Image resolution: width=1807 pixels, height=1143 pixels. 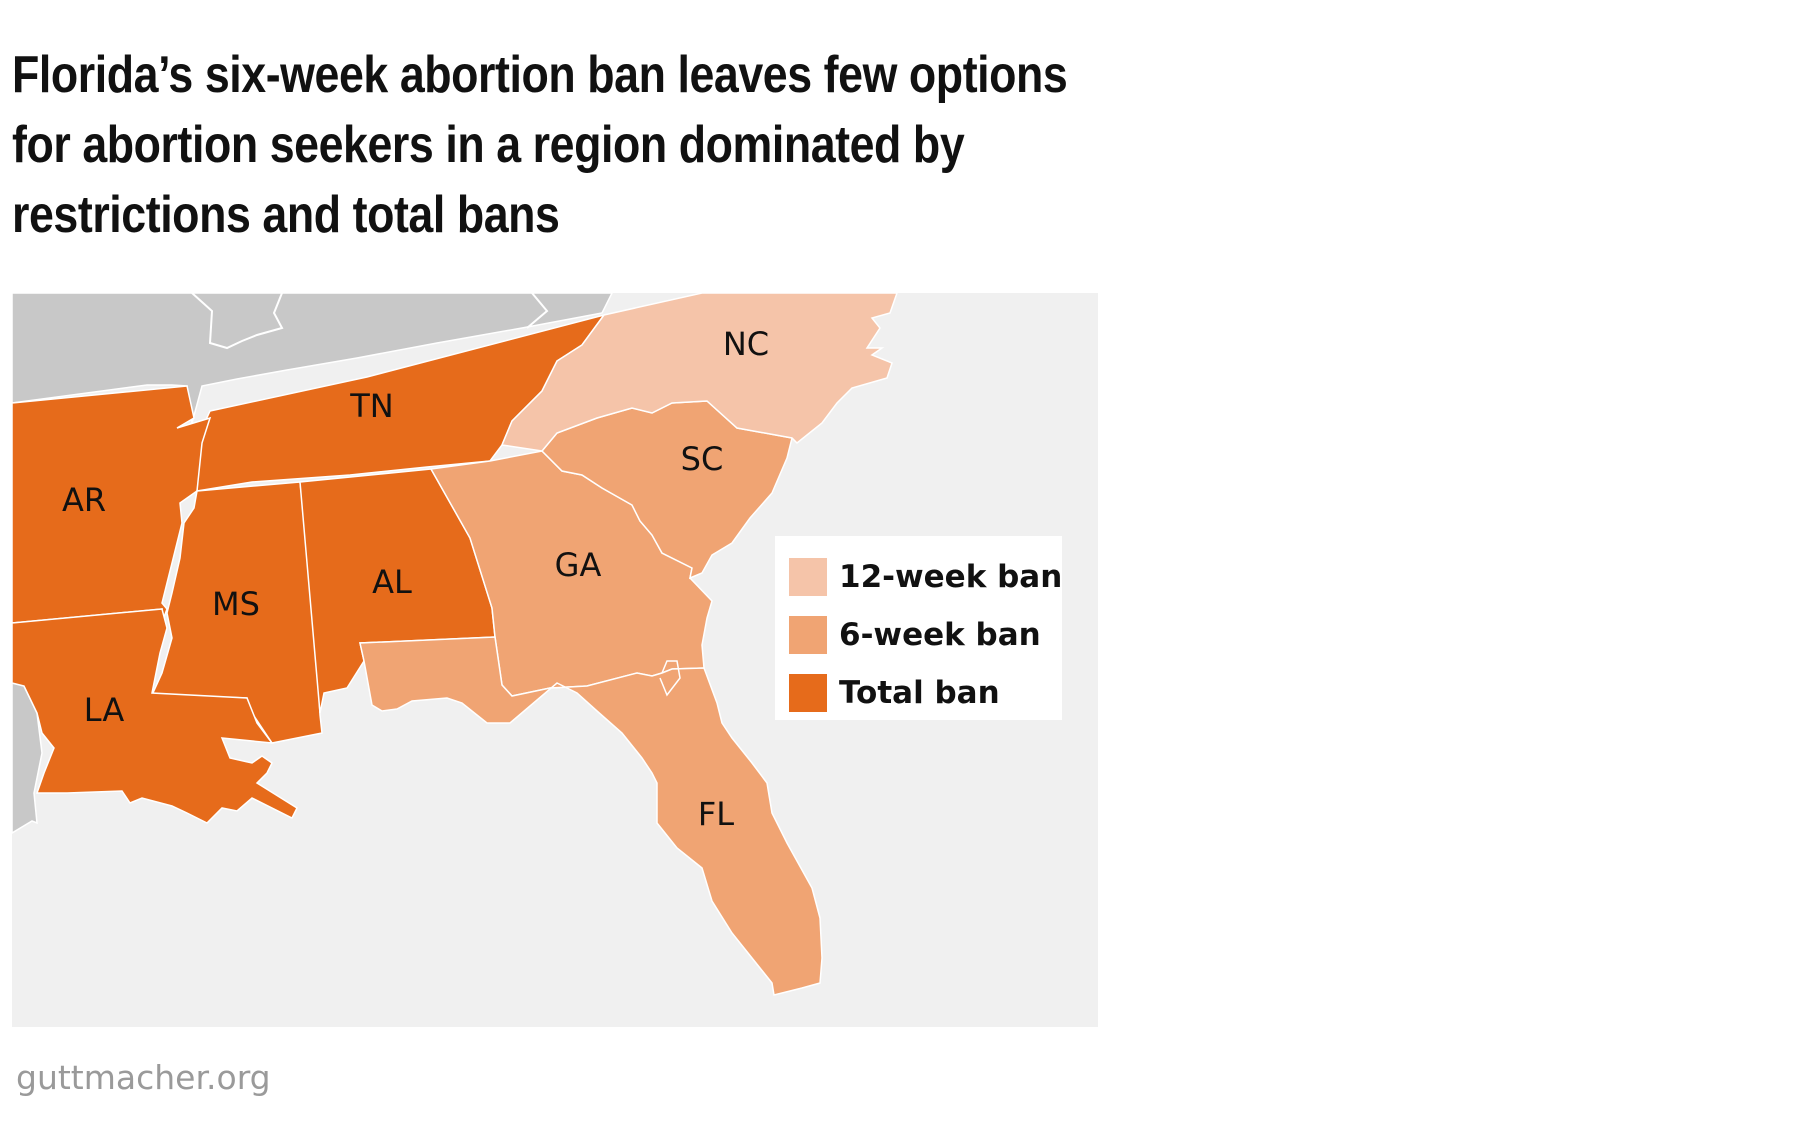 I want to click on label-tn: TN, so click(x=371, y=406).